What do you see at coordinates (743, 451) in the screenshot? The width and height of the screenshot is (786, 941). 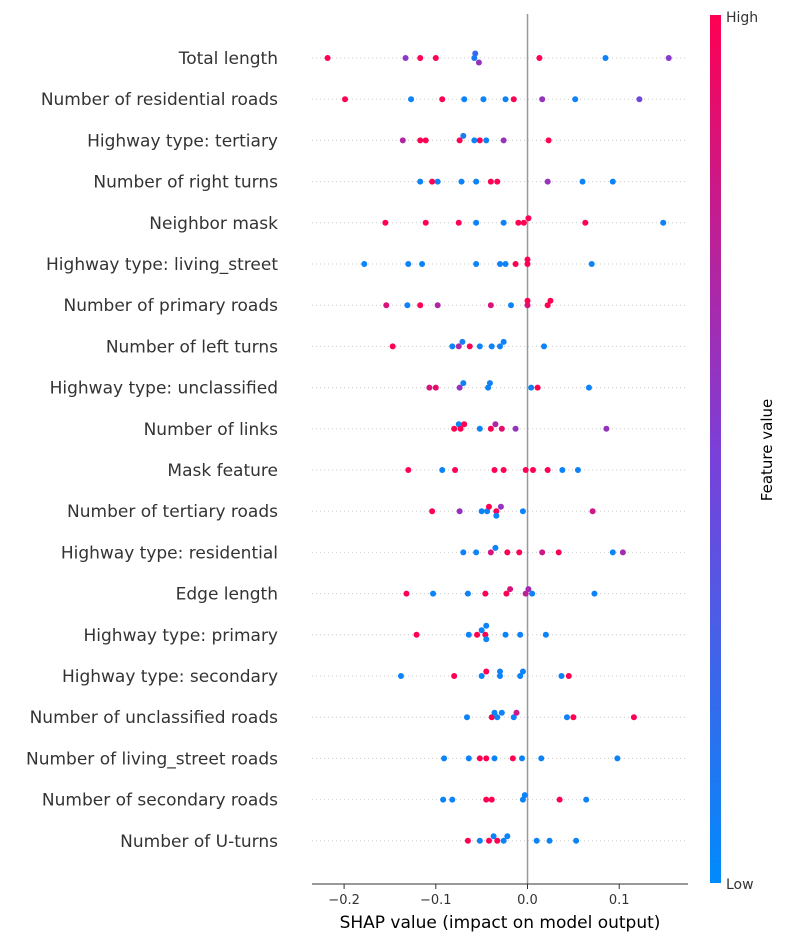 I see `colorbar: High Low Feature value` at bounding box center [743, 451].